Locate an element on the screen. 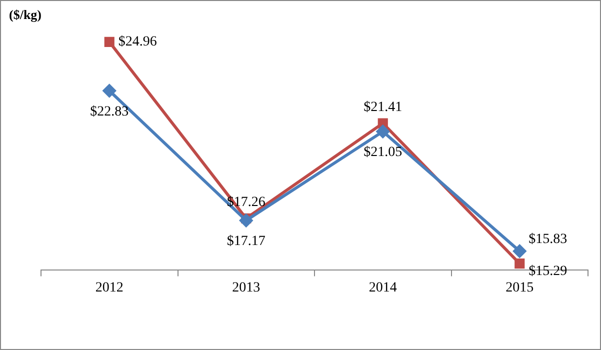 This screenshot has height=350, width=601. data-label: $15.83 is located at coordinates (548, 239).